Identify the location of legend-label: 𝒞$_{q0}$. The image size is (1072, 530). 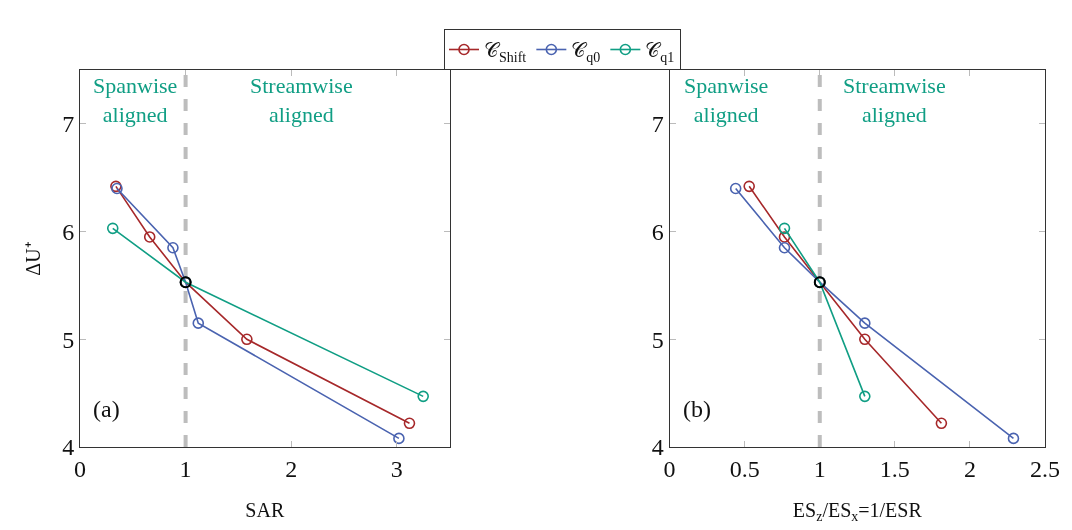
(586, 52).